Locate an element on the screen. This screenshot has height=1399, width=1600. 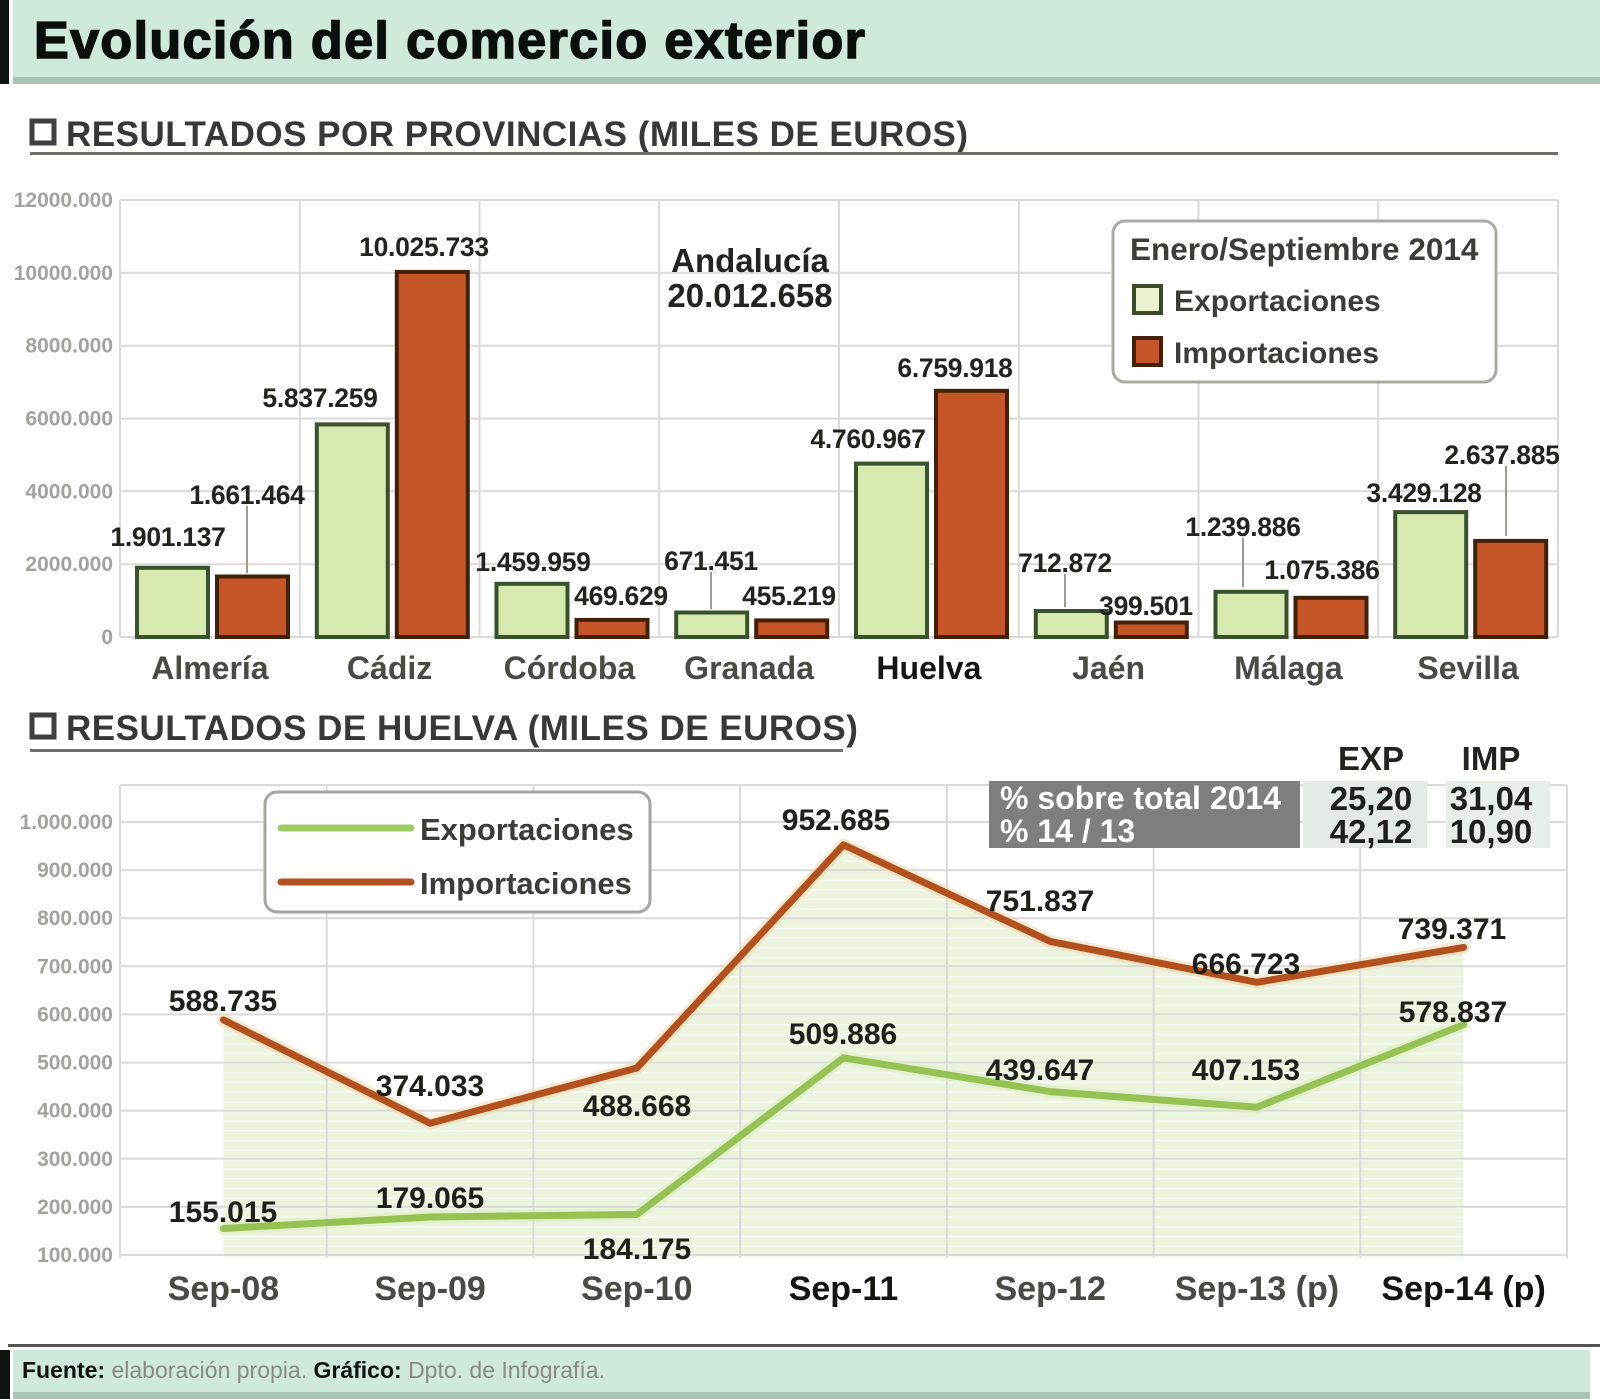
svg-text: 4000.000 is located at coordinates (69, 491).